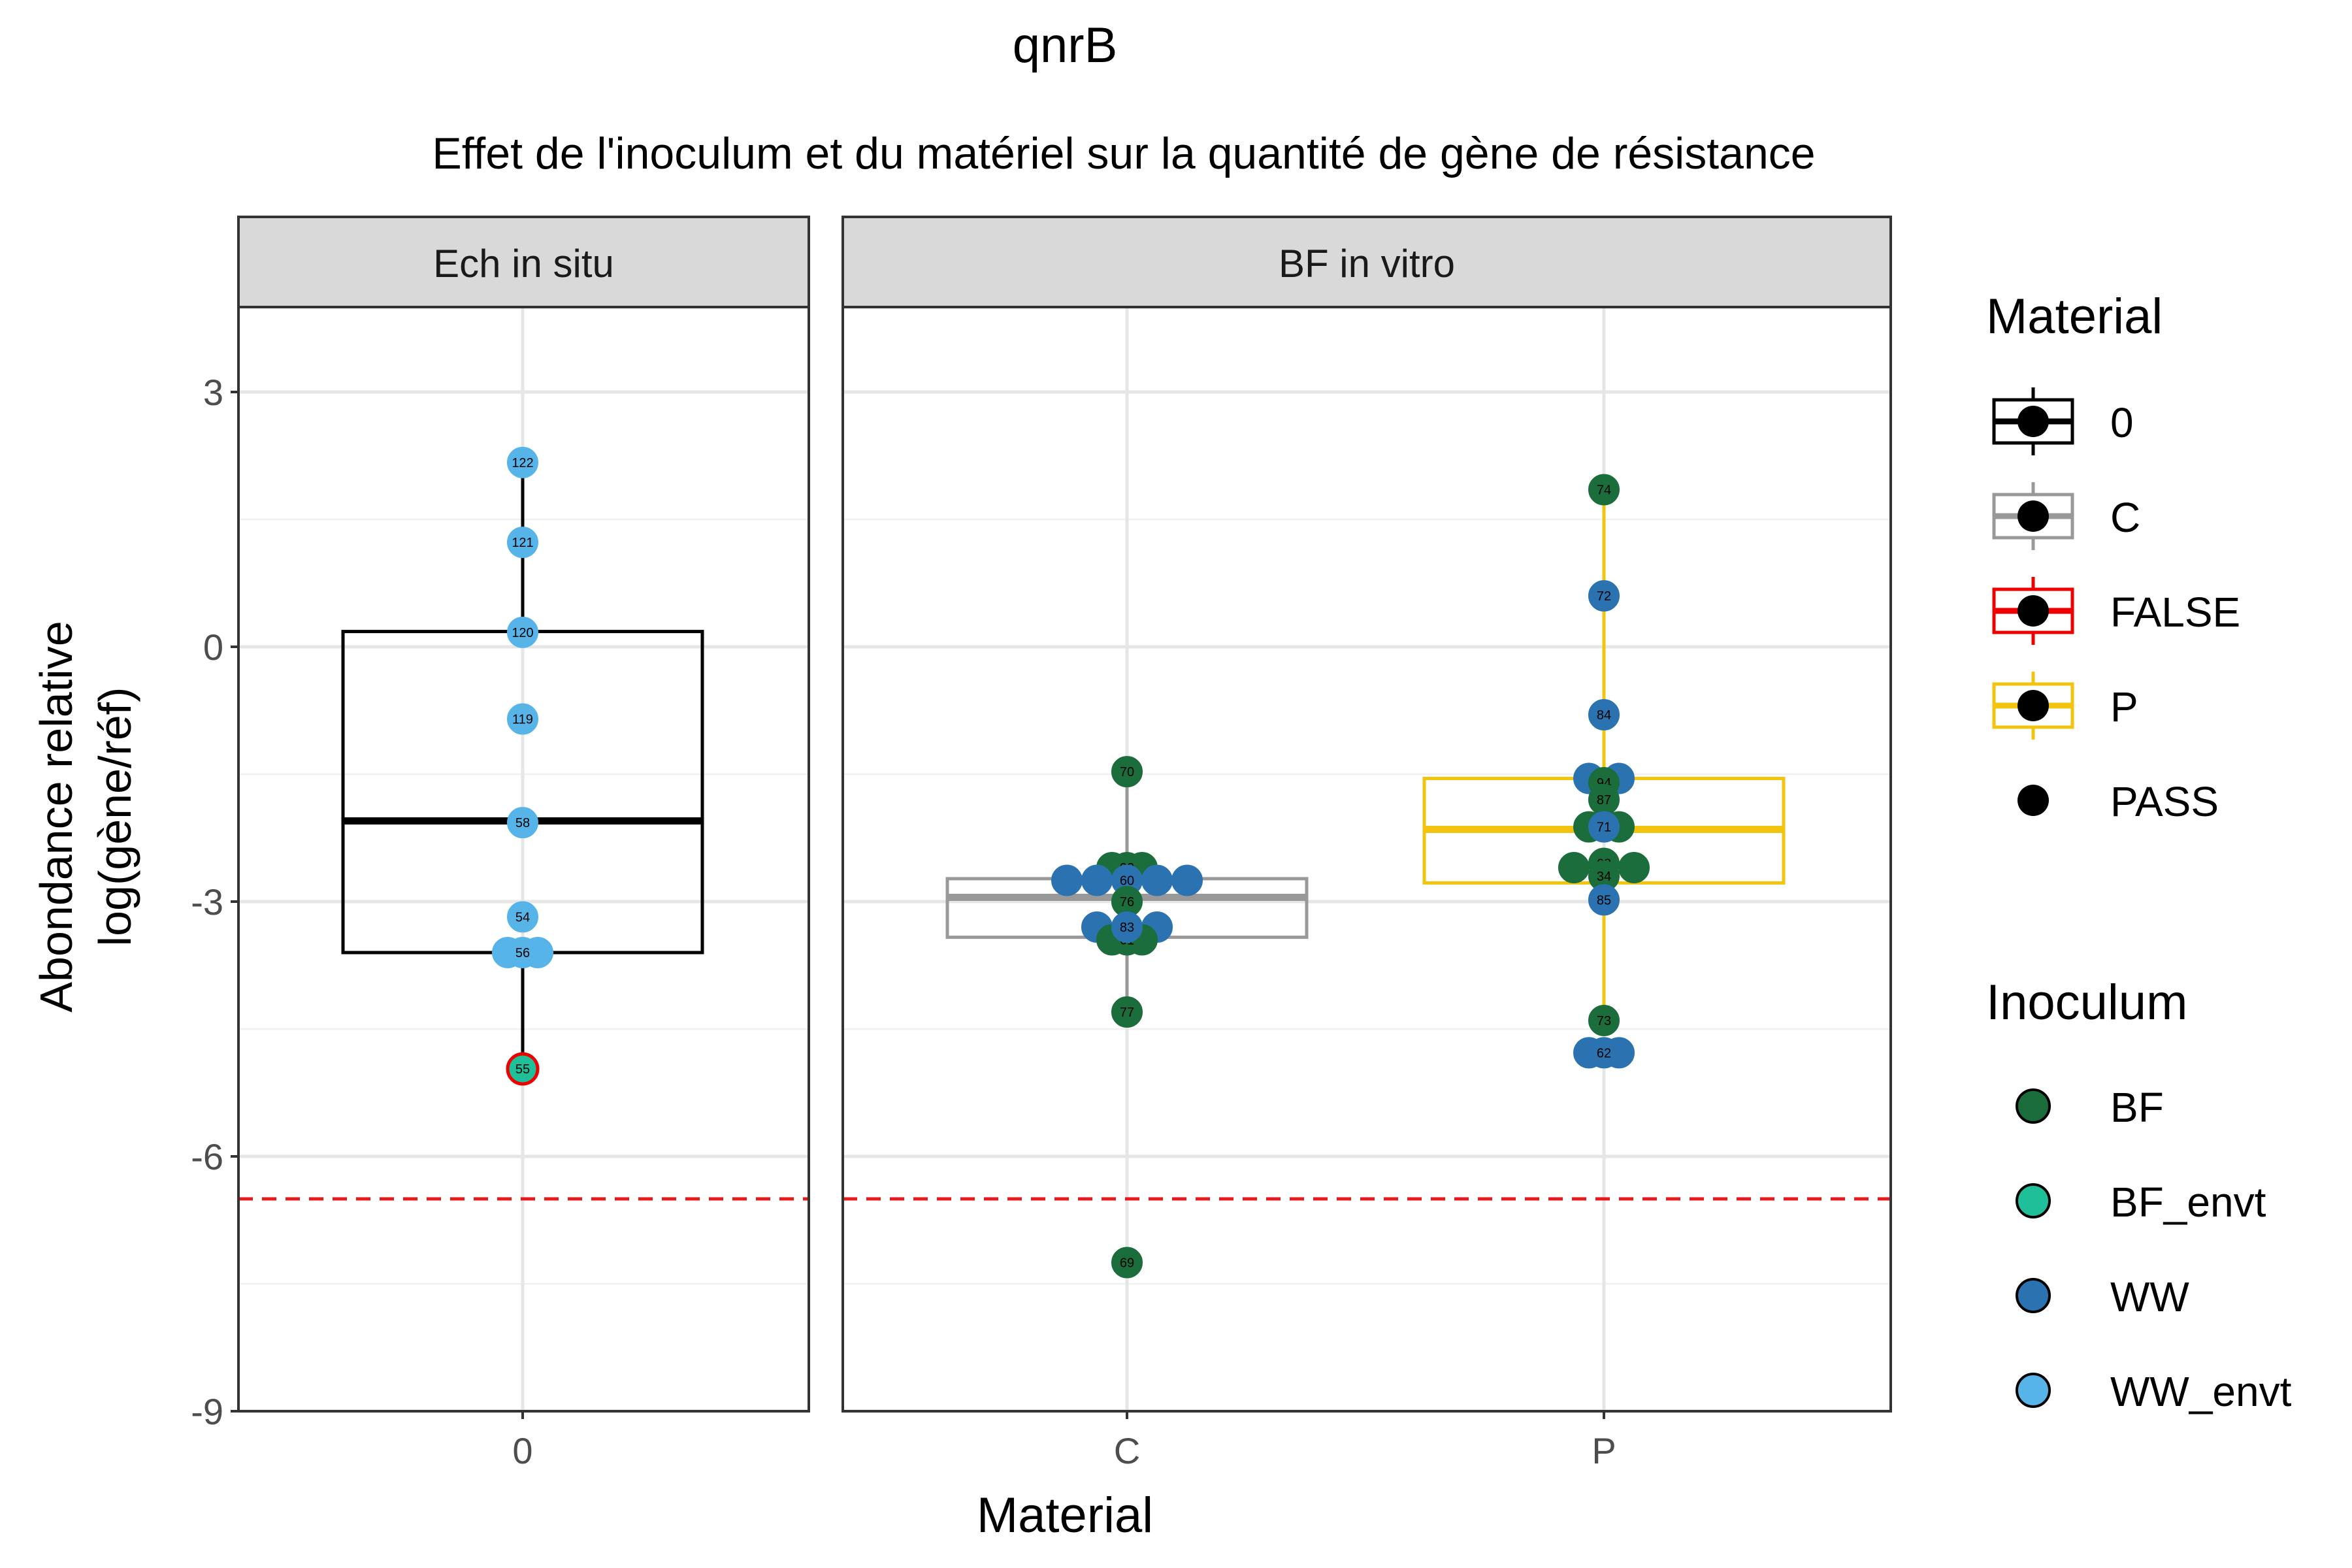  What do you see at coordinates (1127, 902) in the screenshot?
I see `point-label: 76` at bounding box center [1127, 902].